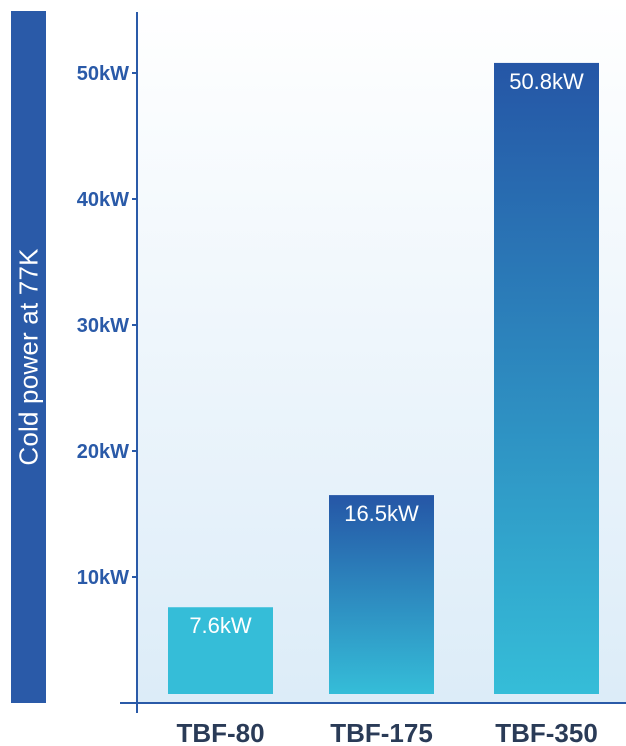 Image resolution: width=626 pixels, height=746 pixels. I want to click on y-tick-label: 20kW, so click(103, 452).